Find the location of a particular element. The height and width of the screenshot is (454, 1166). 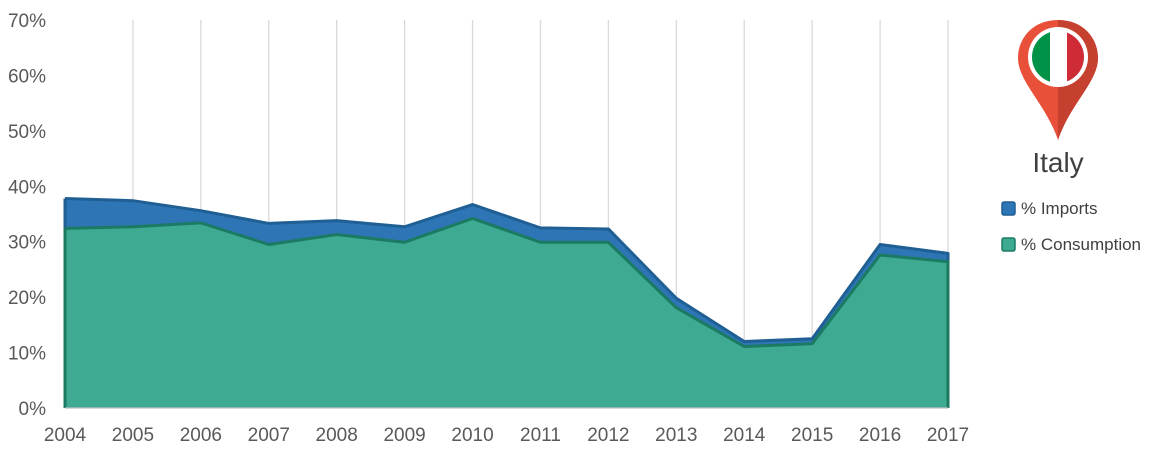

country-name: Italy is located at coordinates (1057, 162).